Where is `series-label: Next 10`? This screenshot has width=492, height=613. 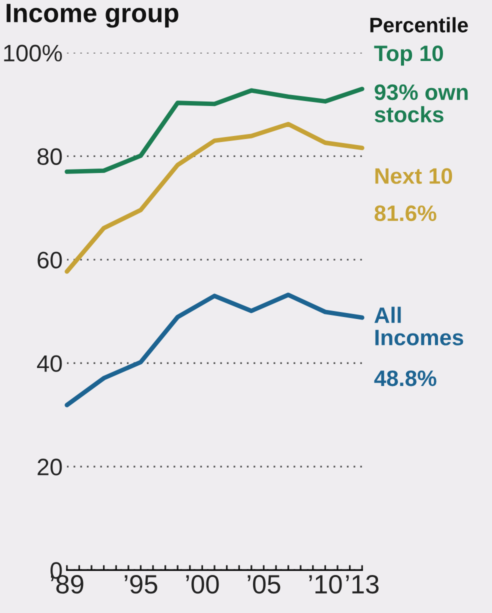 series-label: Next 10 is located at coordinates (413, 176).